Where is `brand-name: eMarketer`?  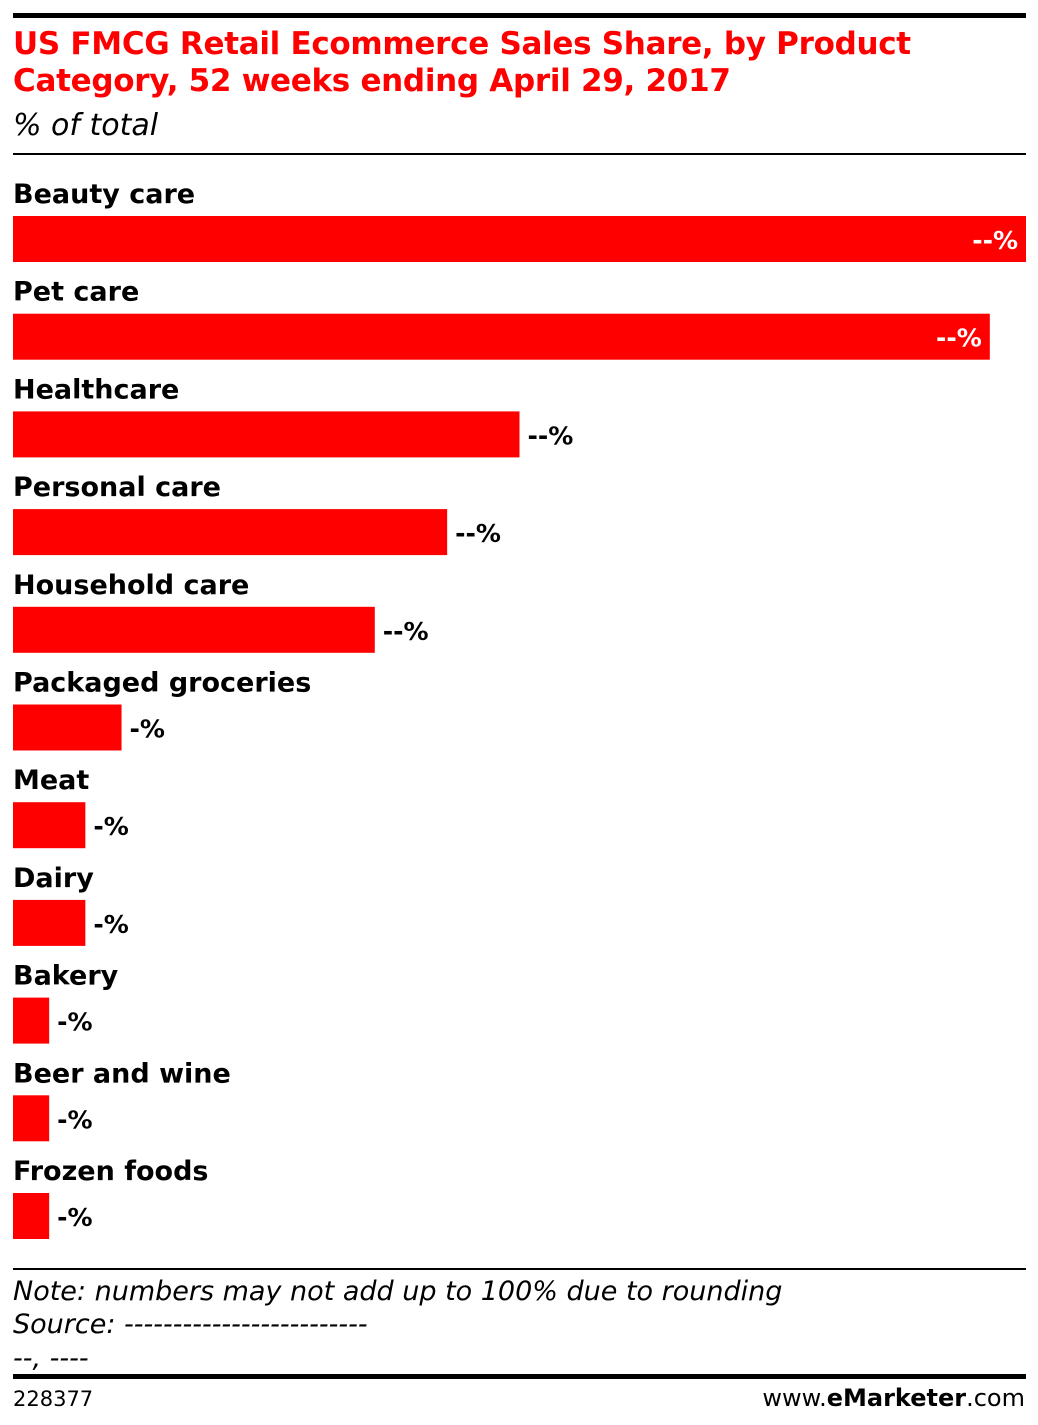
brand-name: eMarketer is located at coordinates (896, 1398).